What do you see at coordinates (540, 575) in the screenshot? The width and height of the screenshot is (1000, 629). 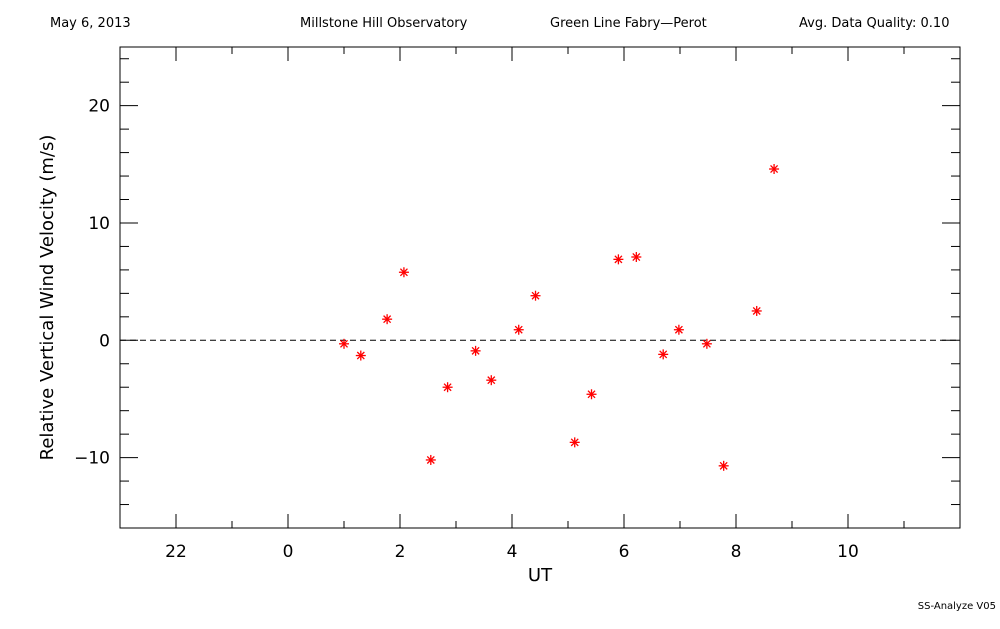 I see `x-axis-label: UT` at bounding box center [540, 575].